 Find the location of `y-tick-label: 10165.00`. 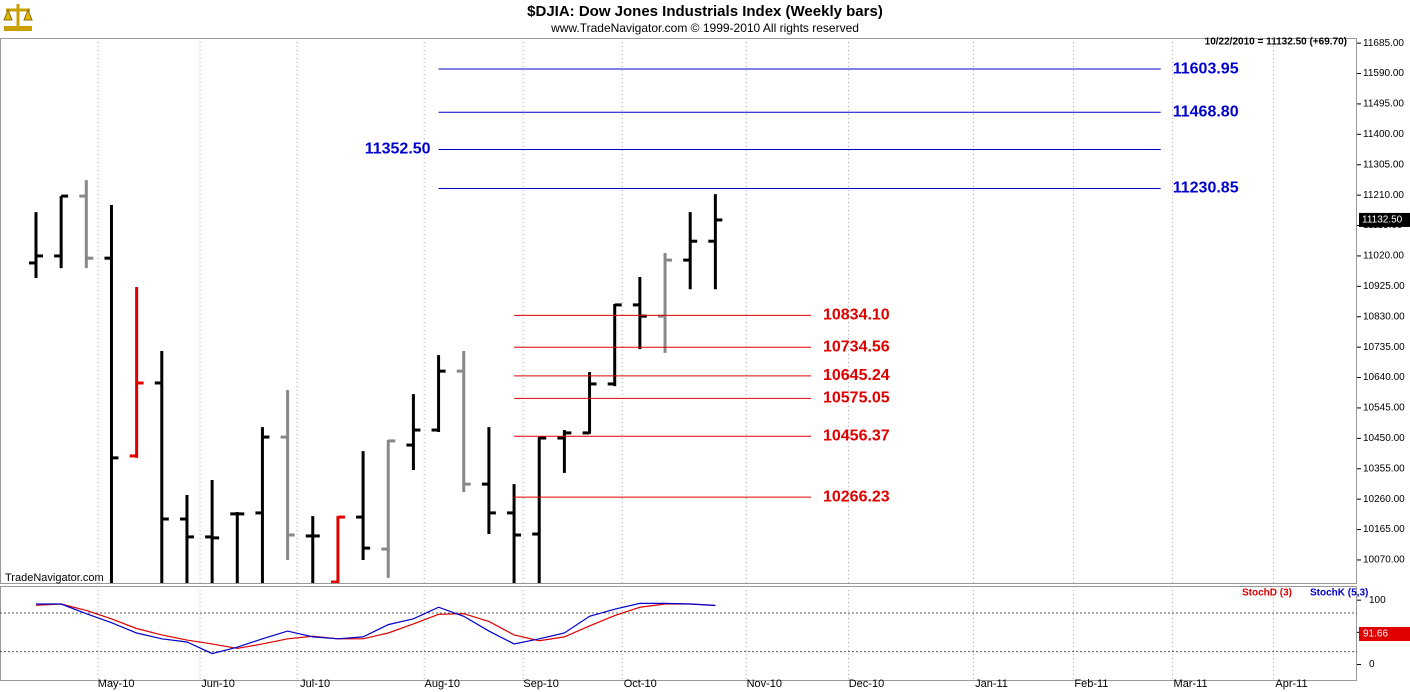

y-tick-label: 10165.00 is located at coordinates (1384, 529).